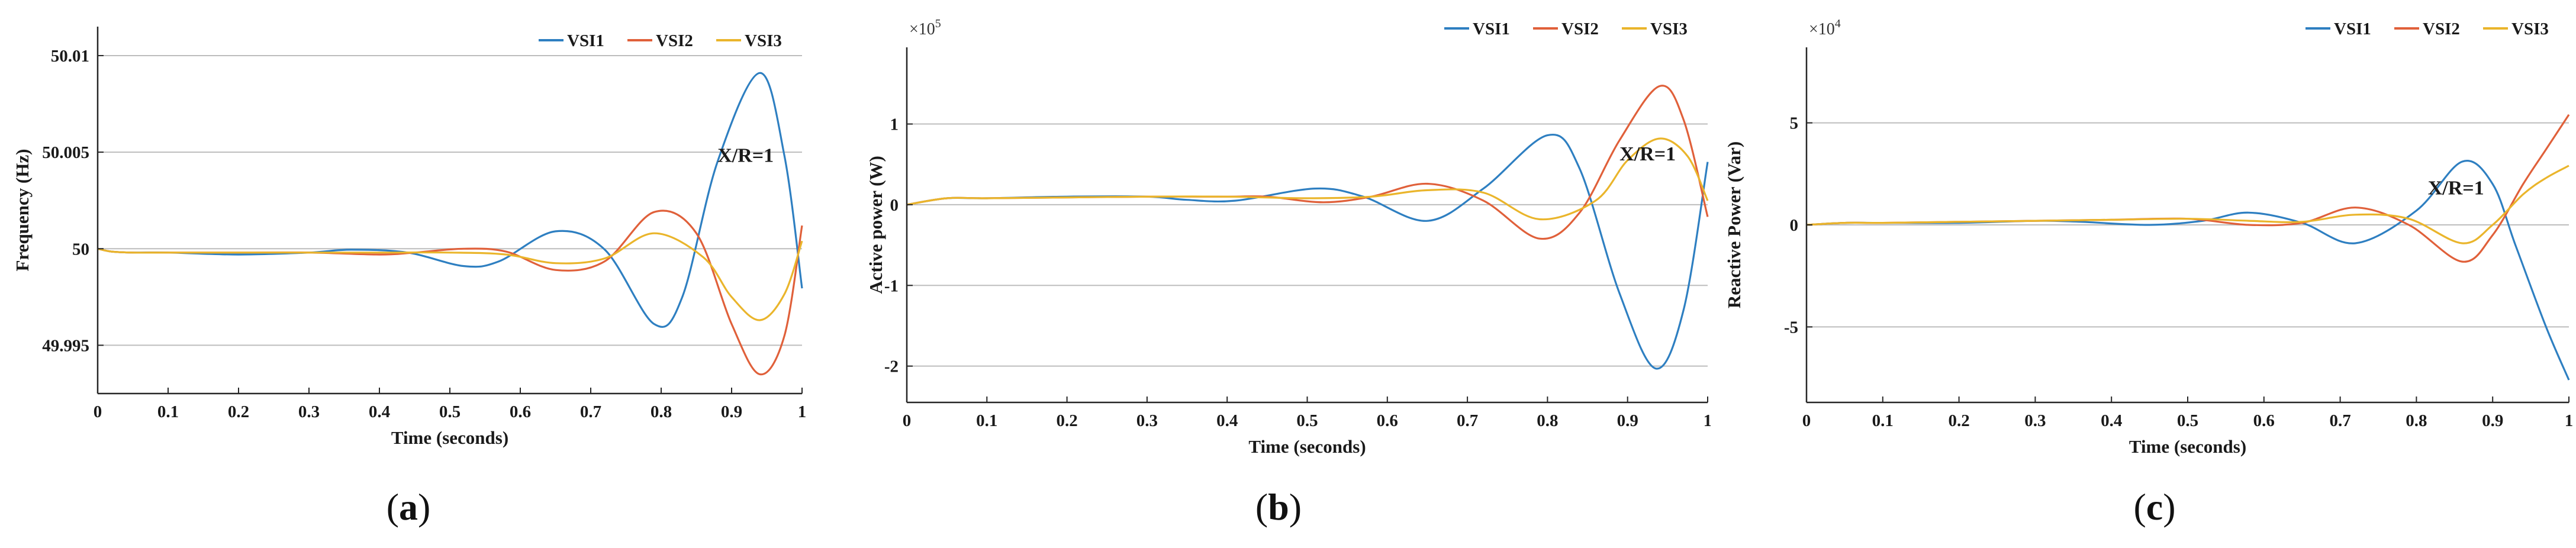  Describe the element at coordinates (65, 345) in the screenshot. I see `y-tick-label: 49.995` at that location.